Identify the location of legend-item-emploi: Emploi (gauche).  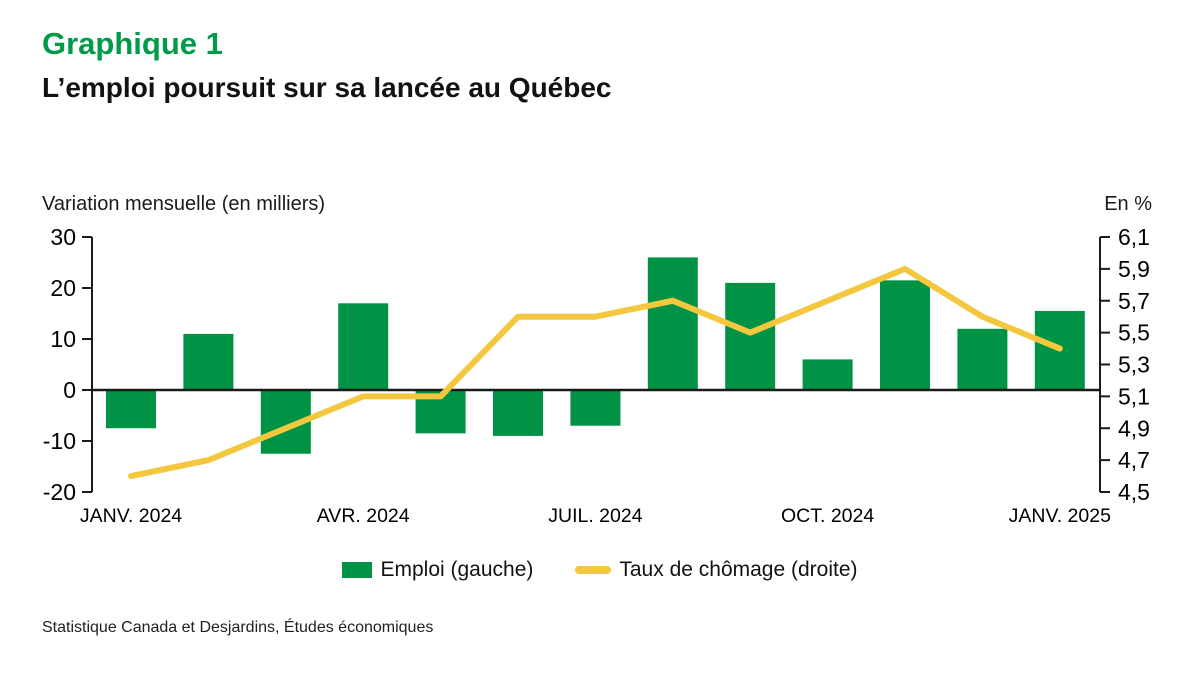
(437, 570).